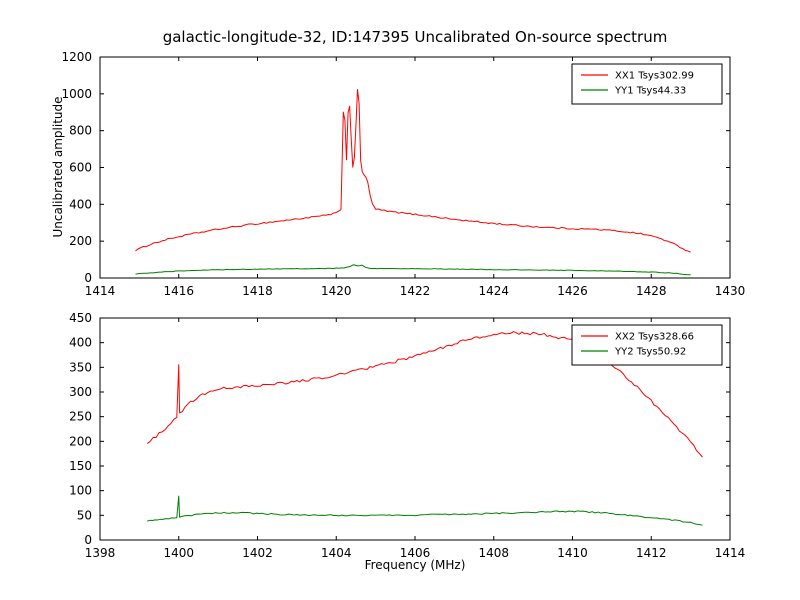 The image size is (800, 600). Describe the element at coordinates (336, 553) in the screenshot. I see `x-tick-label: 1404` at that location.